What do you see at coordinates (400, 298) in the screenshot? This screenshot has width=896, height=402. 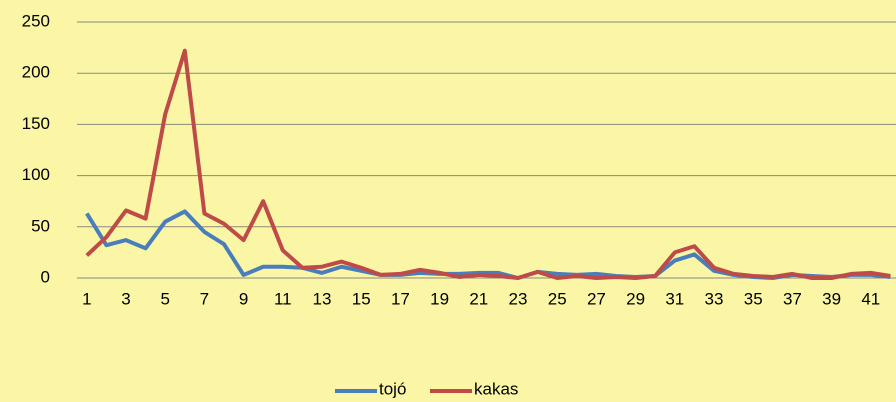 I see `x-tick-label: 17` at bounding box center [400, 298].